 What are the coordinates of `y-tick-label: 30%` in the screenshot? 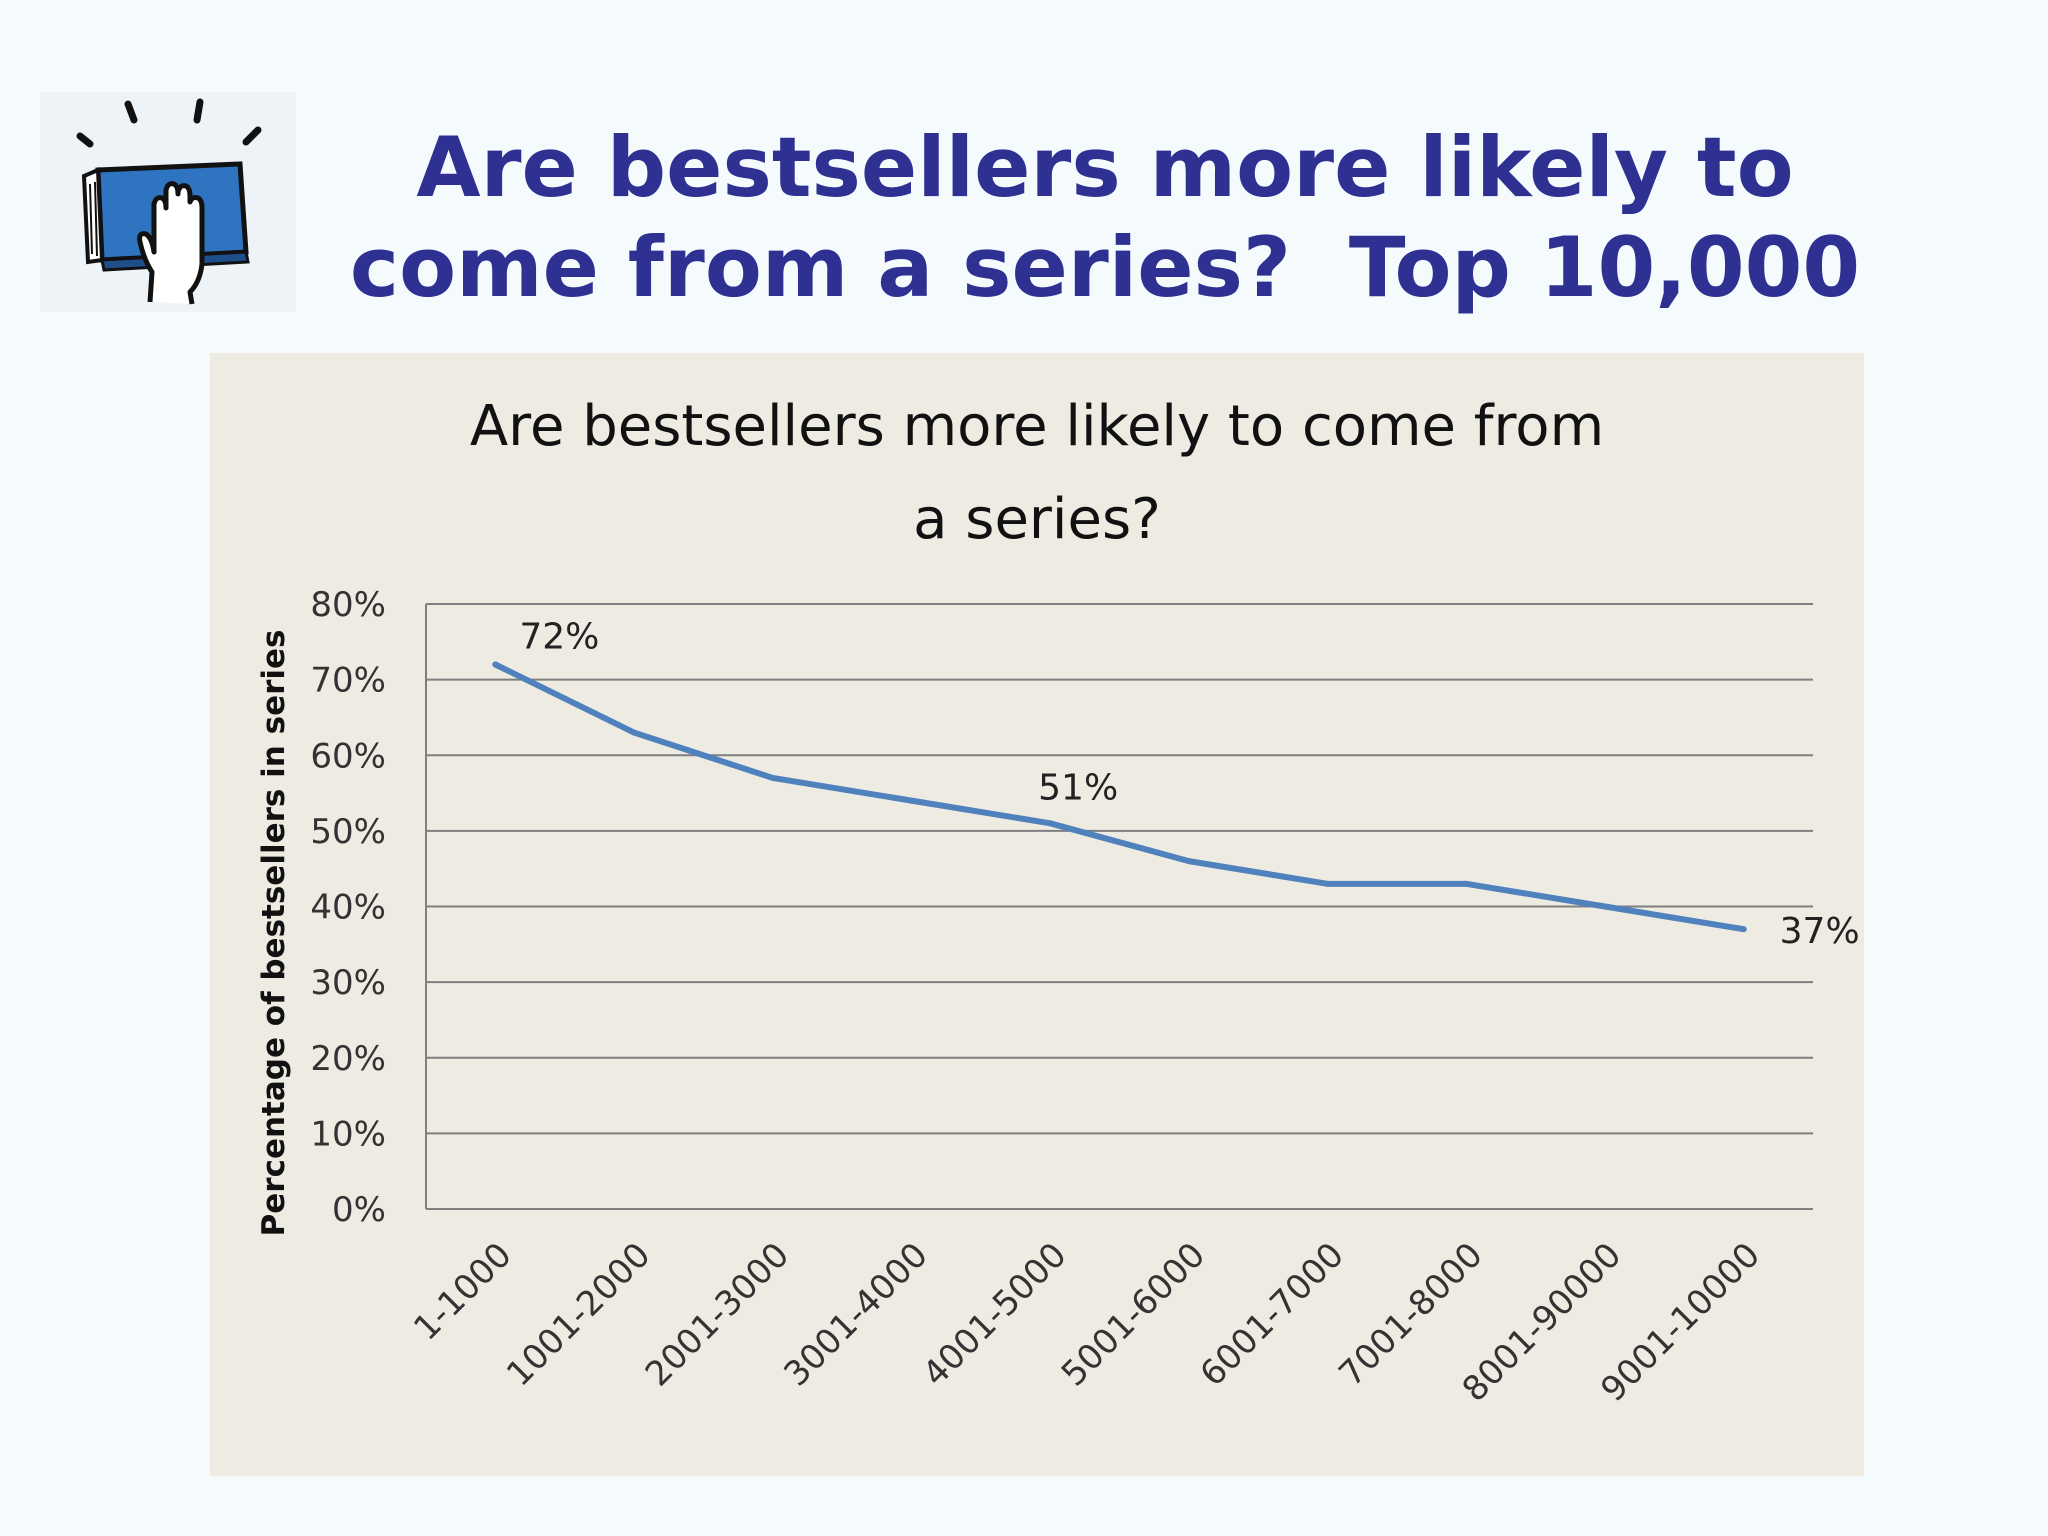 It's located at (348, 983).